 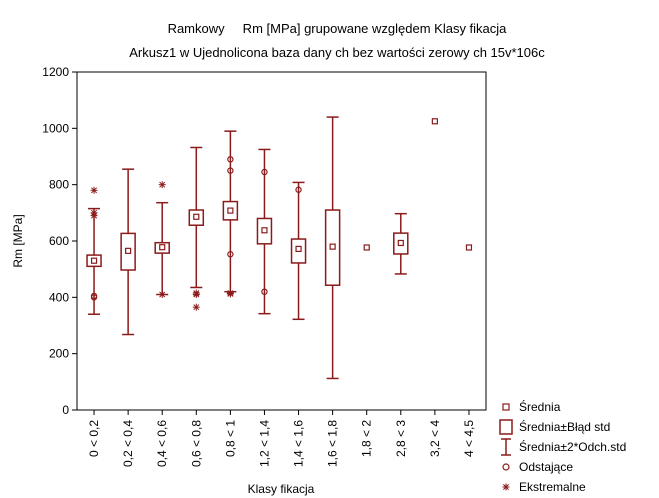 I want to click on legend-item: Odstające, so click(x=537, y=467).